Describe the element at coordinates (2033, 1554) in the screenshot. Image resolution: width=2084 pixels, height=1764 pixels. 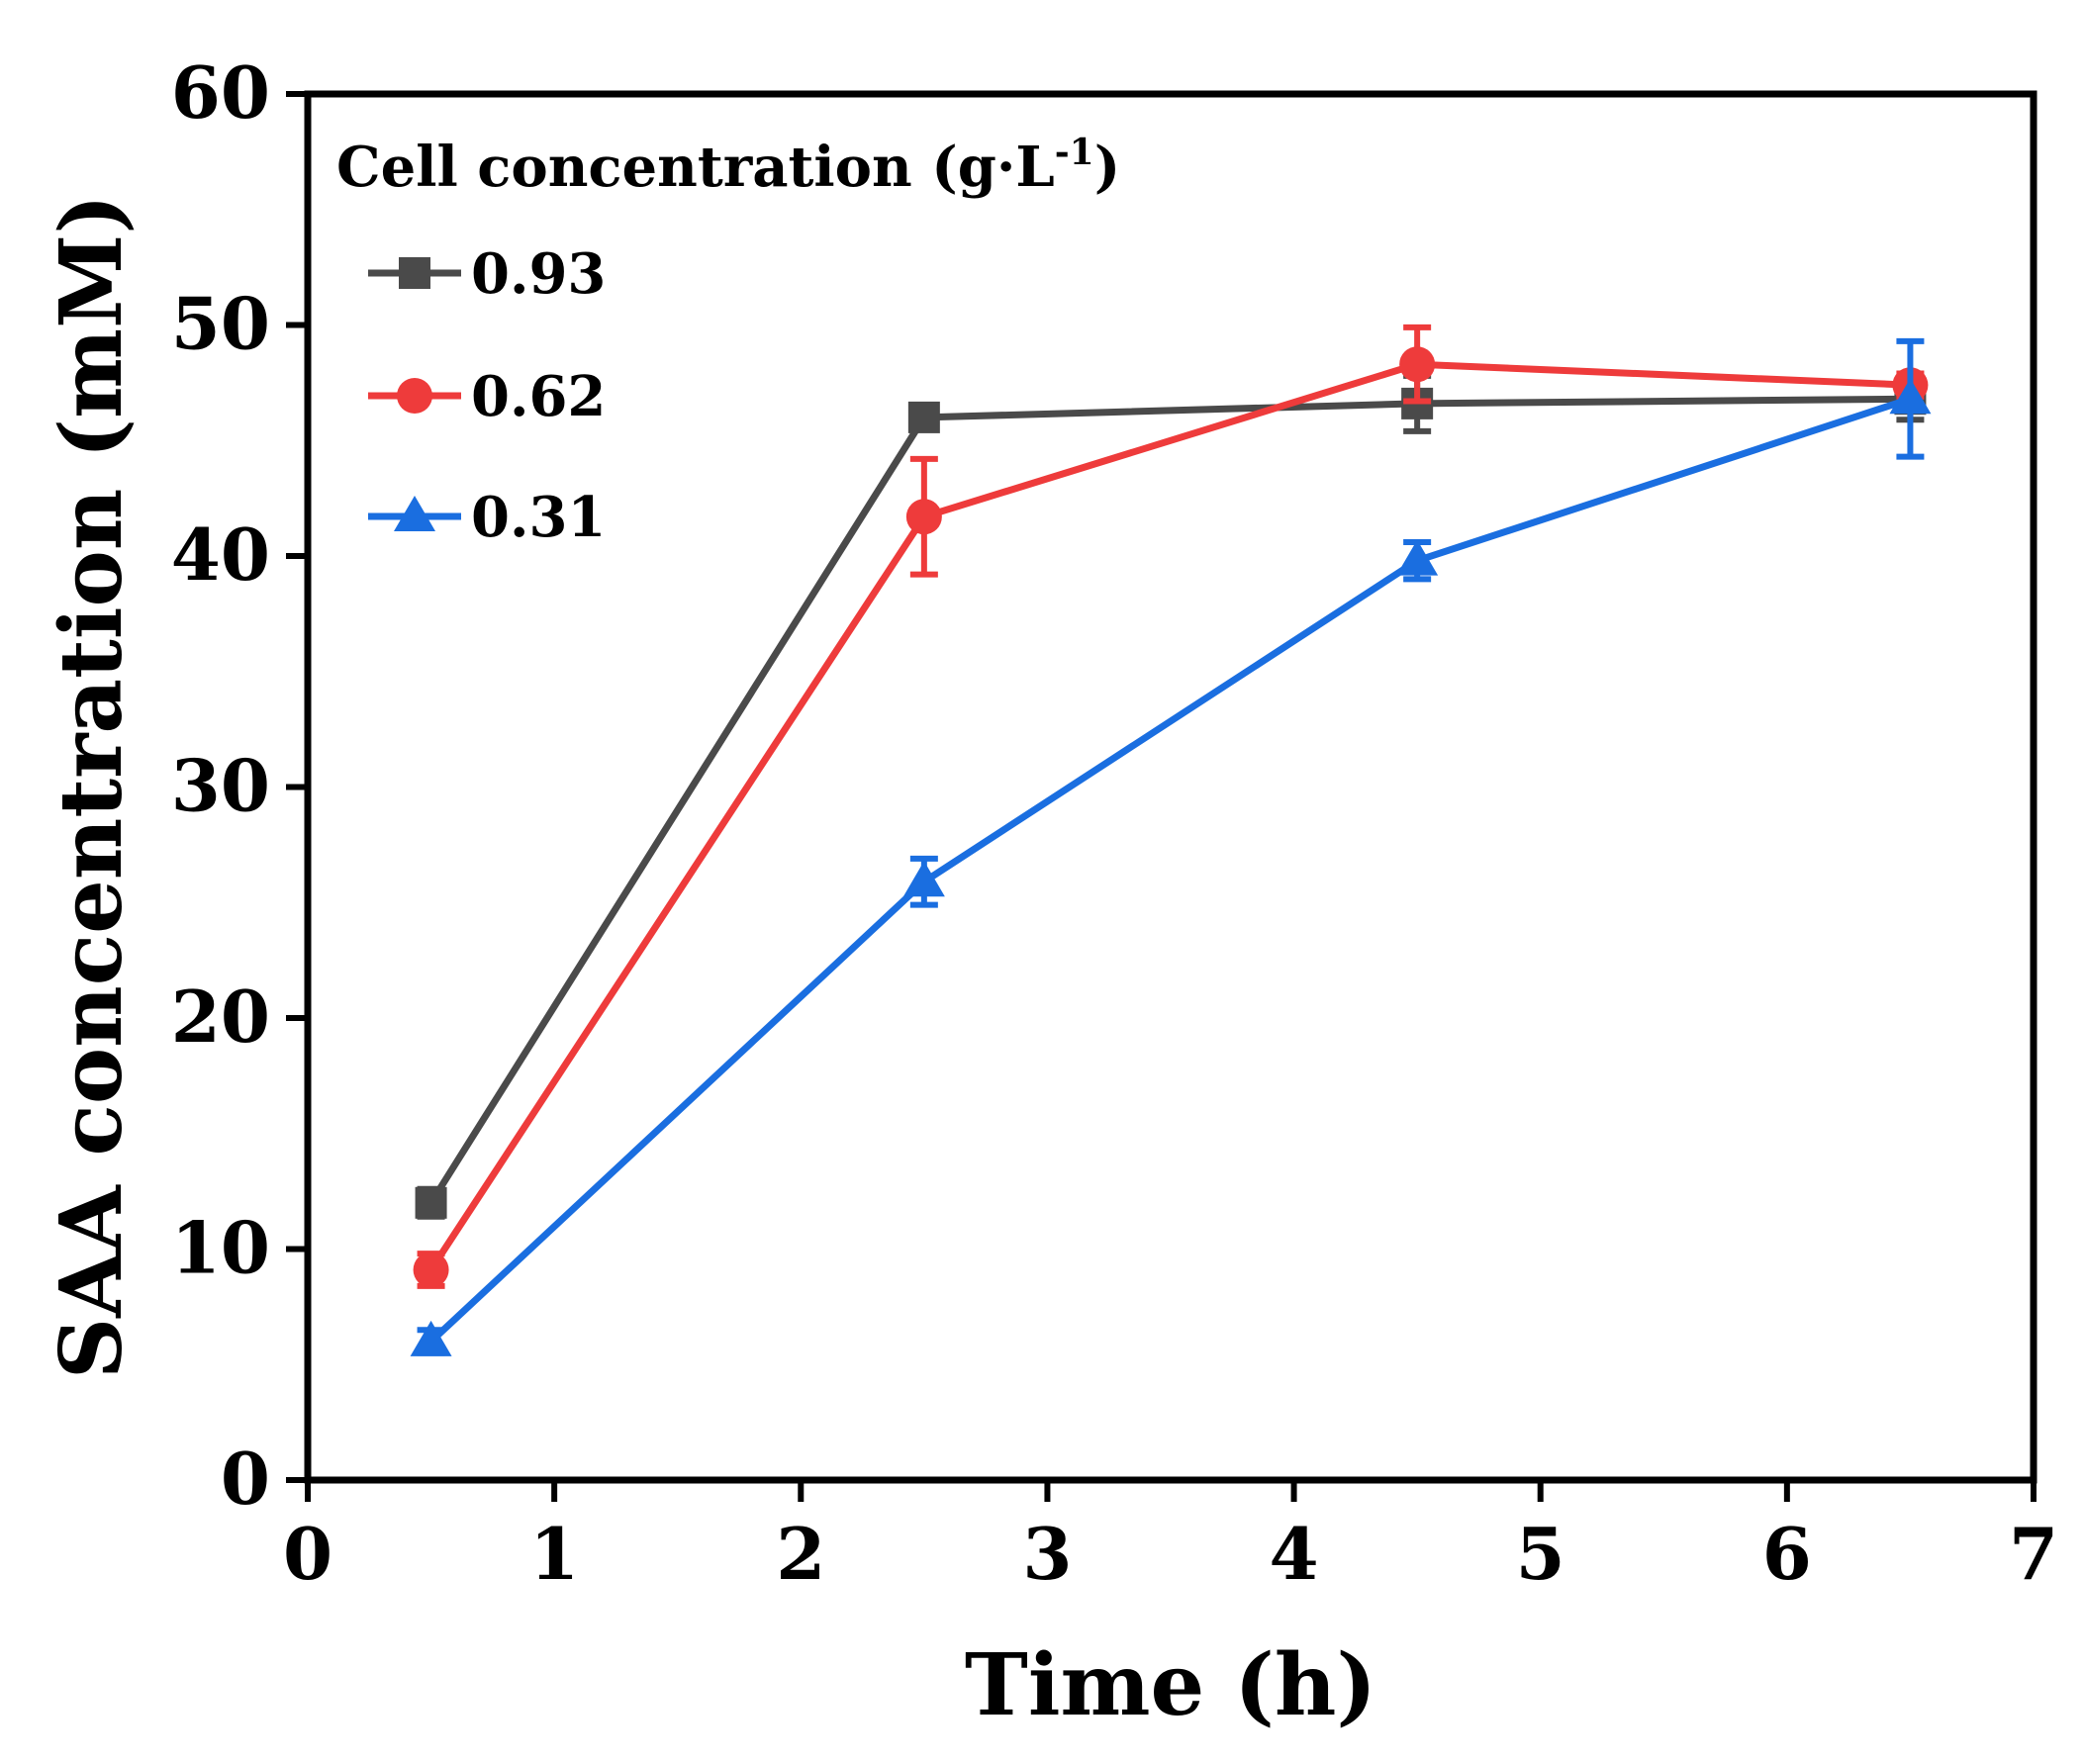
I see `x-tick-label: 7` at that location.